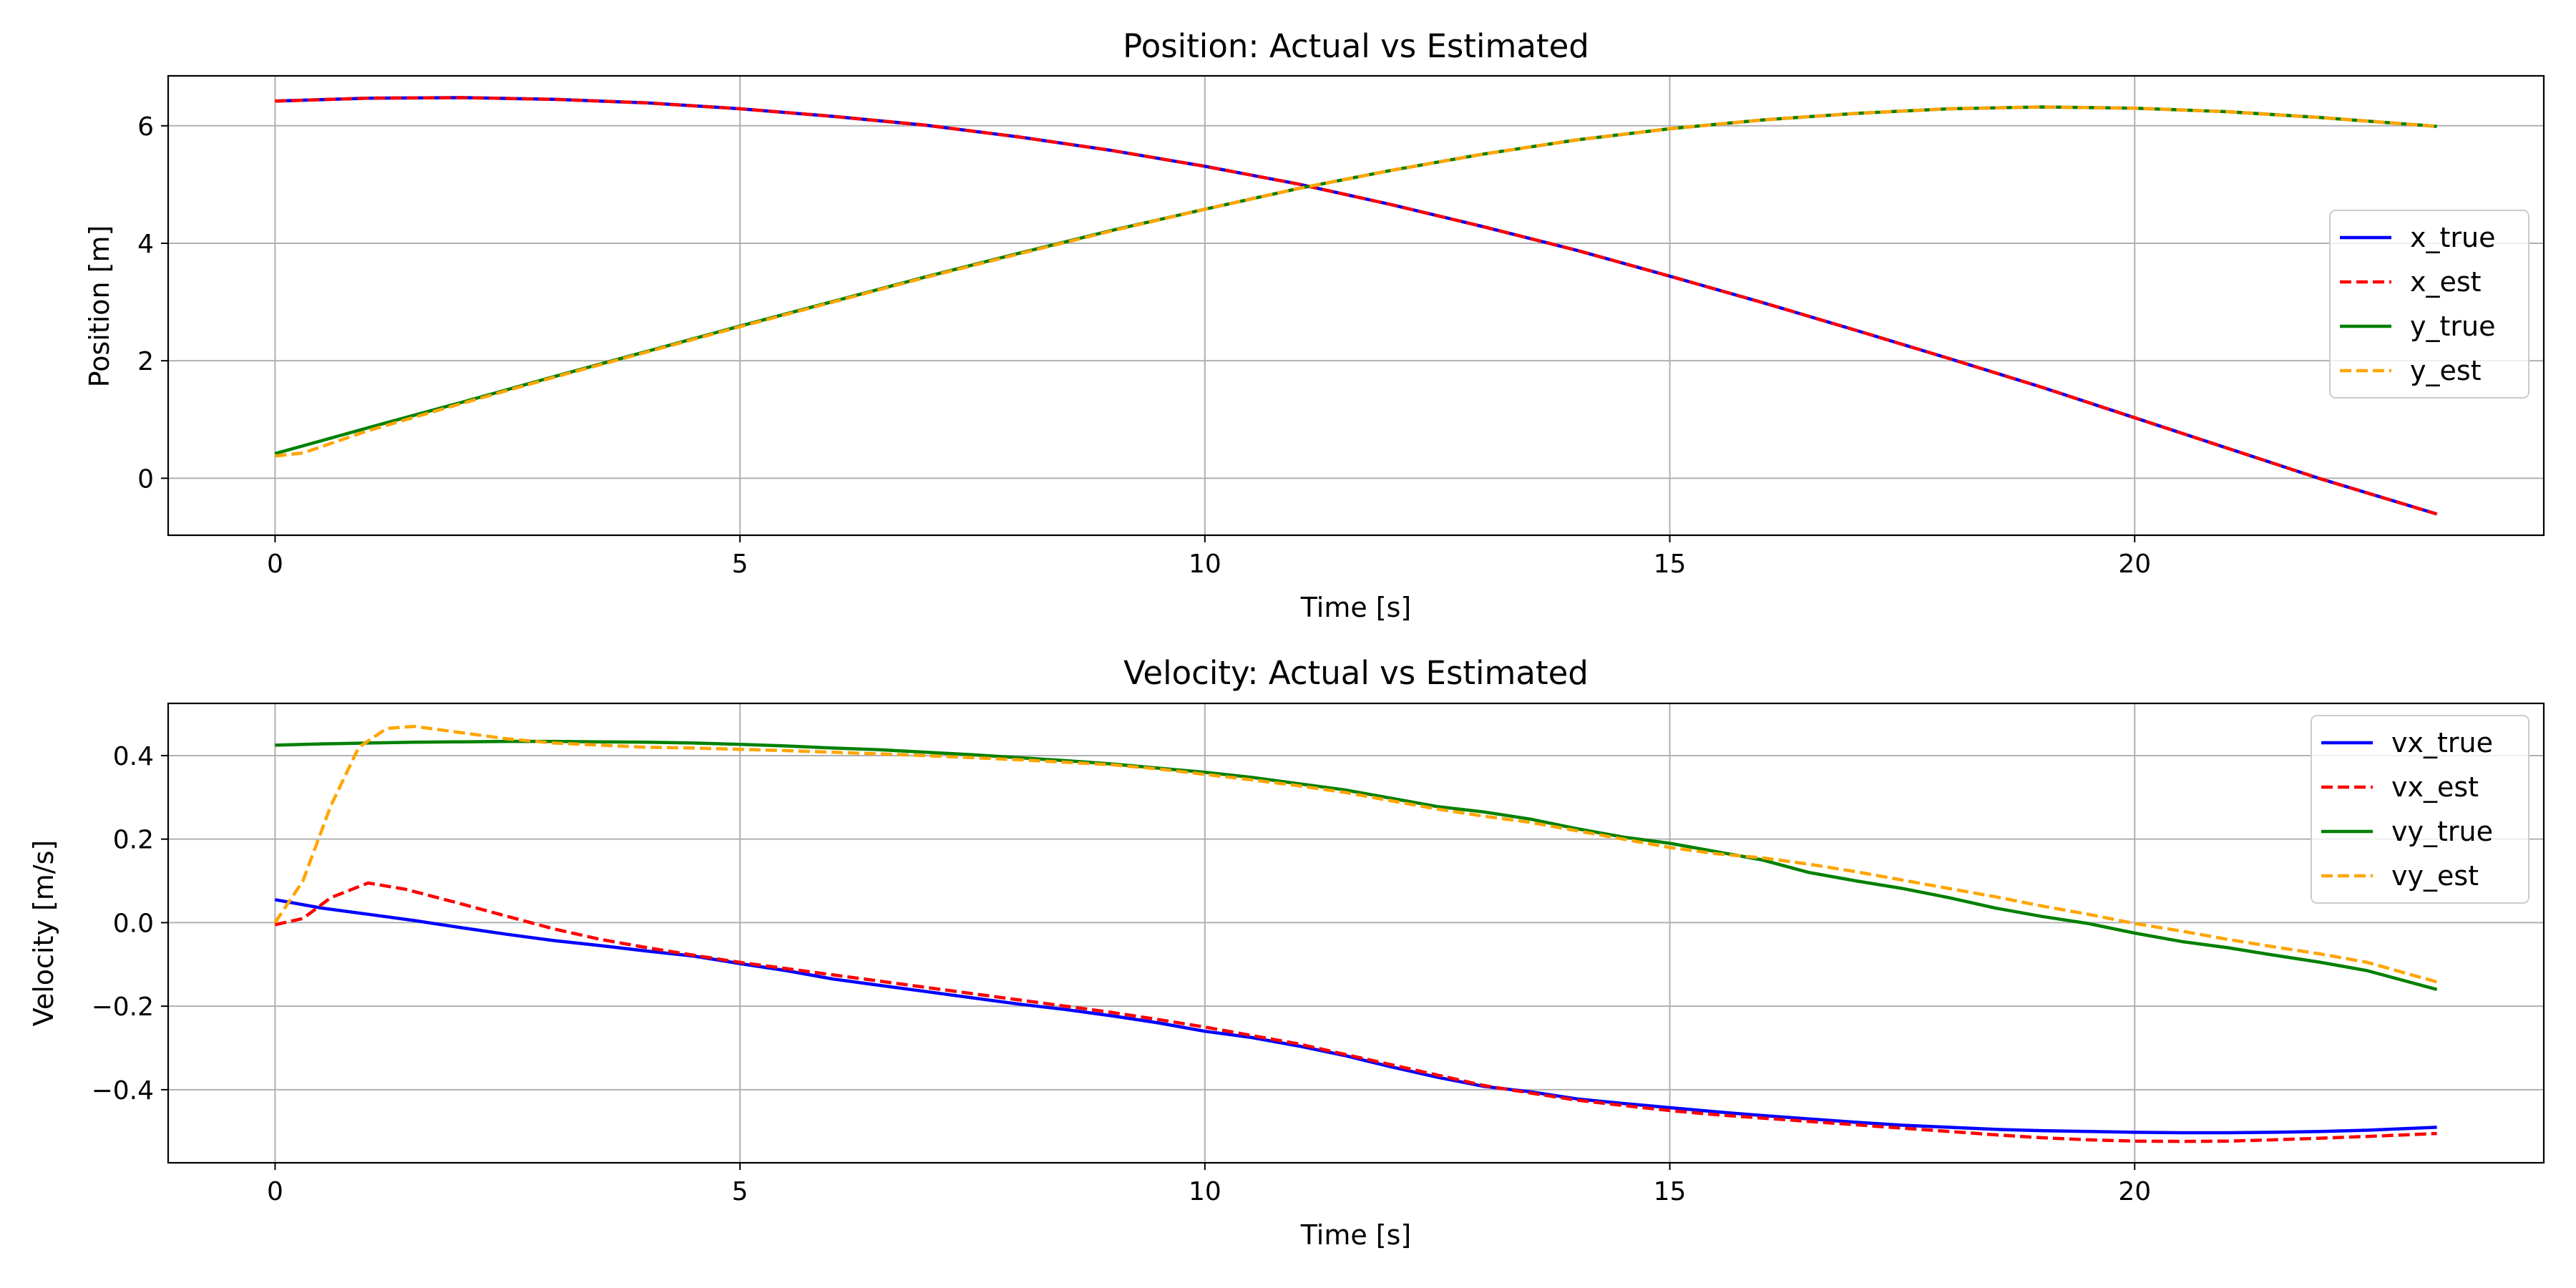 The height and width of the screenshot is (1288, 2576). What do you see at coordinates (275, 1191) in the screenshot?
I see `velocity-xtick-label: 0` at bounding box center [275, 1191].